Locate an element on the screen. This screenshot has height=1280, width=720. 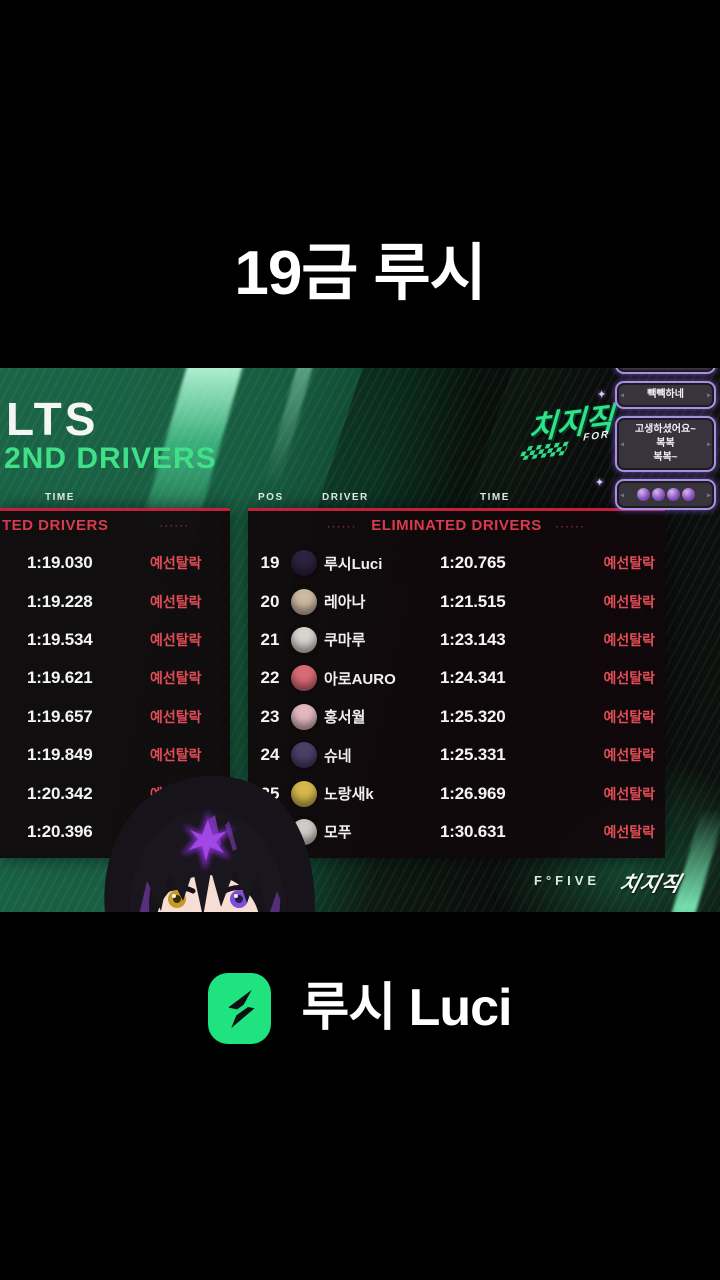
table-row: 1:19.621 예선탈락 is located at coordinates (115, 678).